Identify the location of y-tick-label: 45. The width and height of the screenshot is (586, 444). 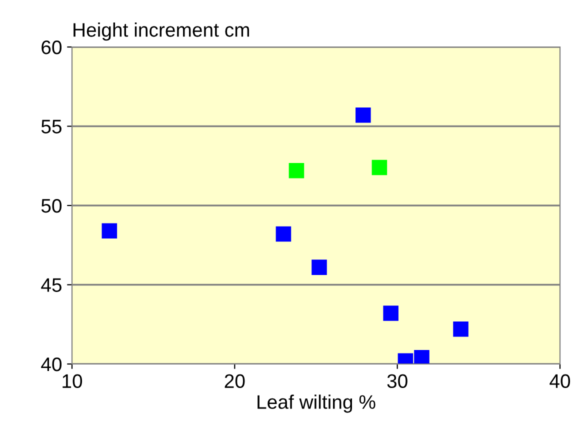
(51, 285).